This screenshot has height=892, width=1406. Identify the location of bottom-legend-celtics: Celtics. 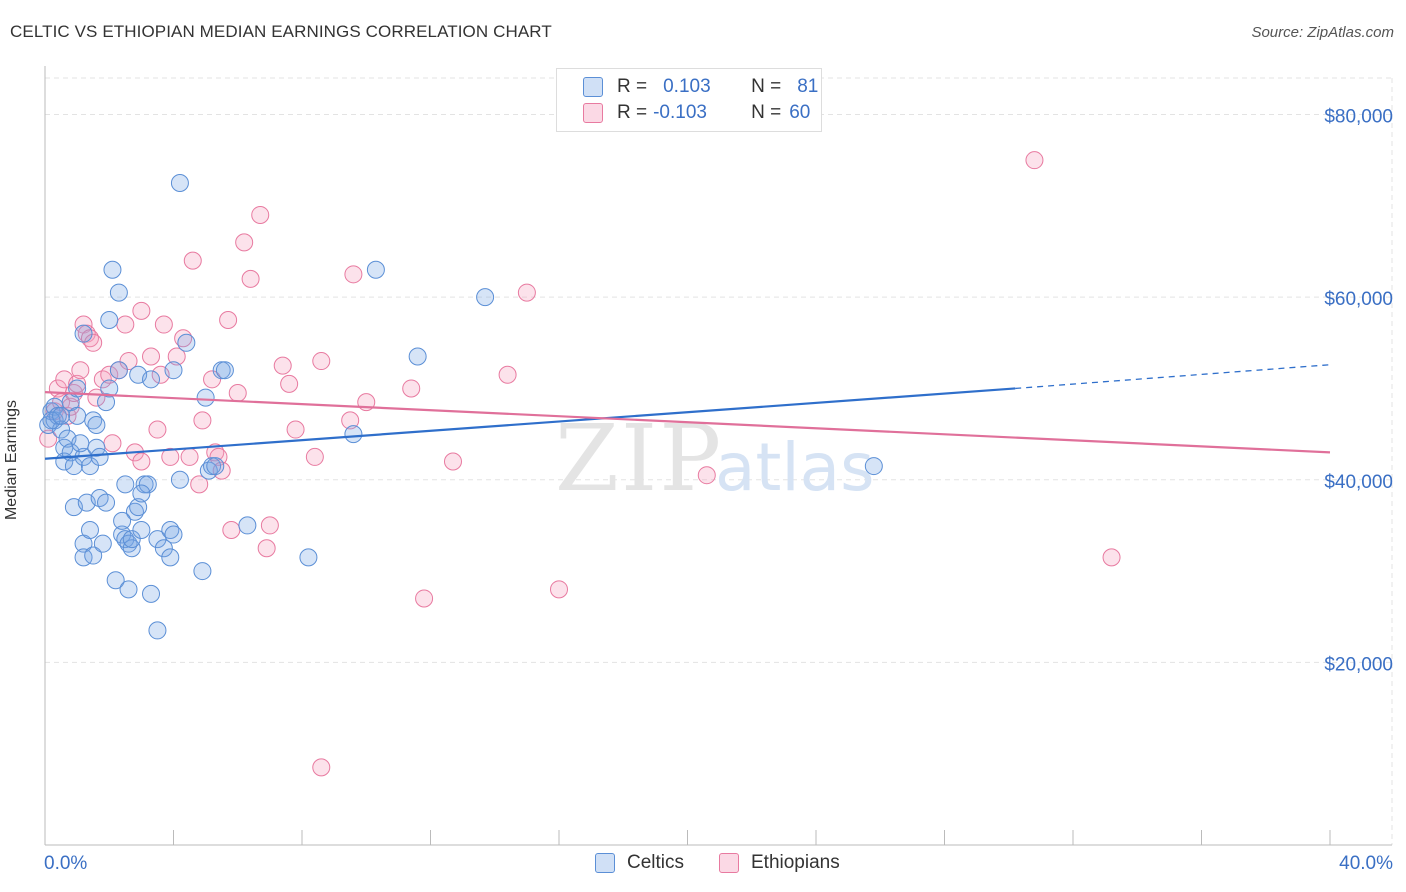
(639, 863).